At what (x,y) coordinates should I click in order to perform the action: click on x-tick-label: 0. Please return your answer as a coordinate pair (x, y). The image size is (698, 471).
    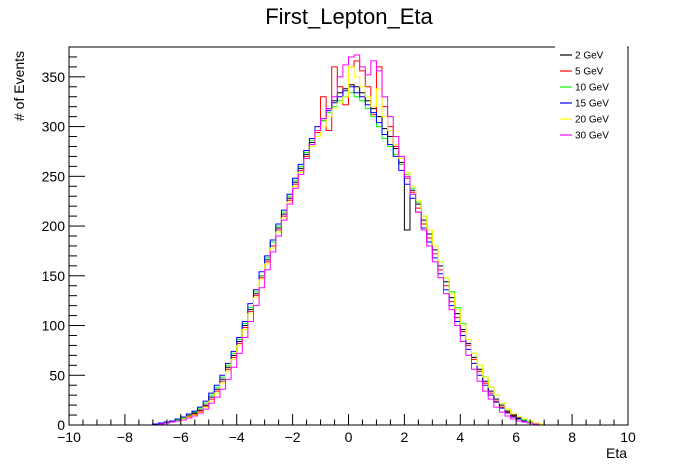
    Looking at the image, I should click on (349, 437).